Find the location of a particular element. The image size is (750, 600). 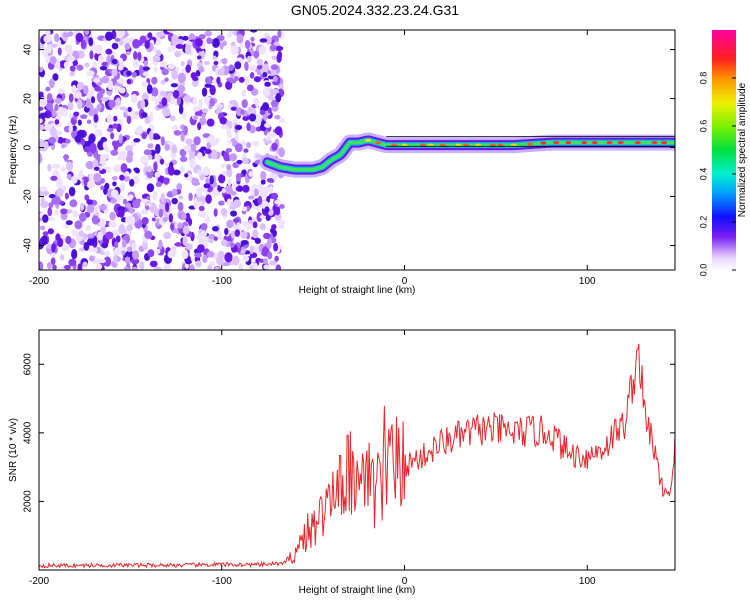

spectrogram-x-tick-label: -200 is located at coordinates (39, 281).